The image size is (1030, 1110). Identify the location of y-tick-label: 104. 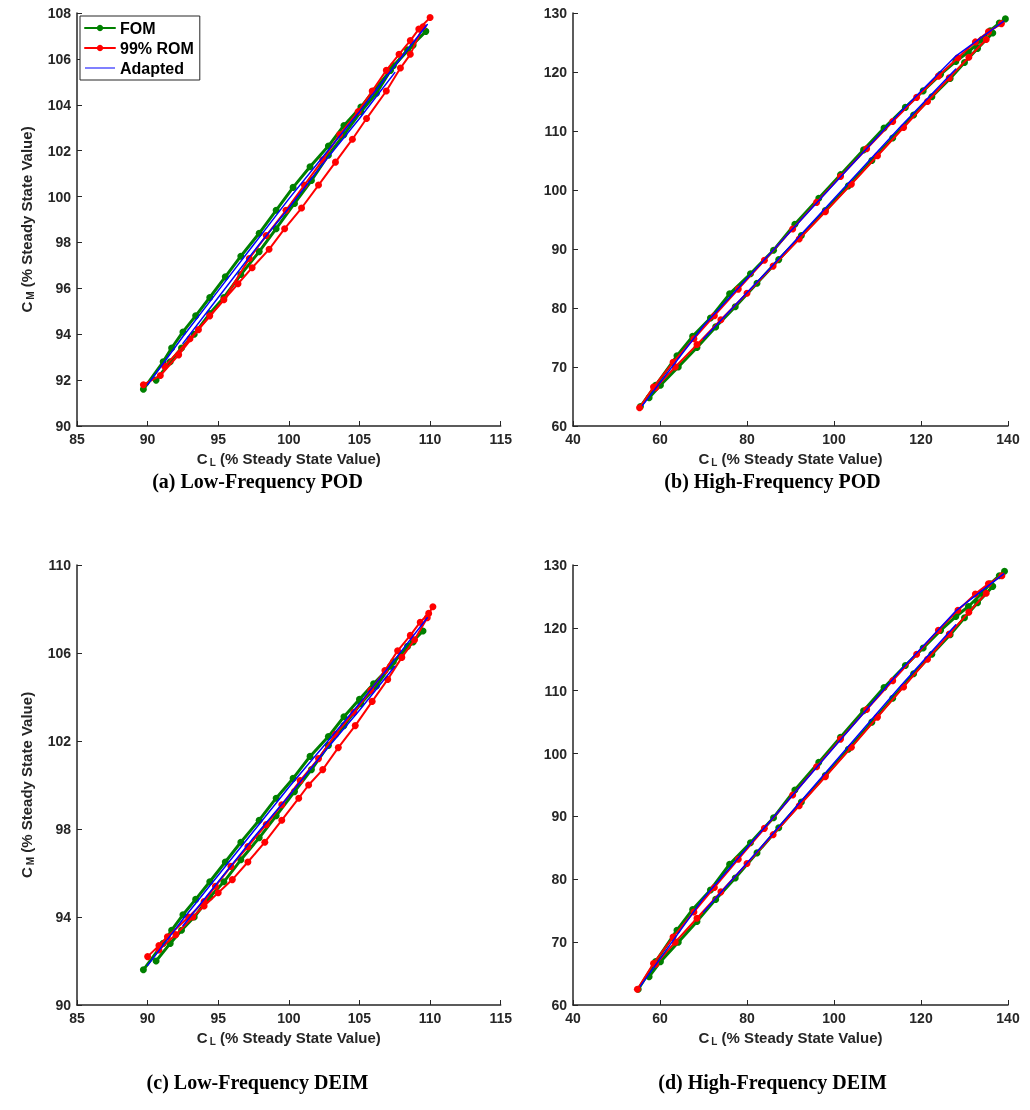
(59, 104).